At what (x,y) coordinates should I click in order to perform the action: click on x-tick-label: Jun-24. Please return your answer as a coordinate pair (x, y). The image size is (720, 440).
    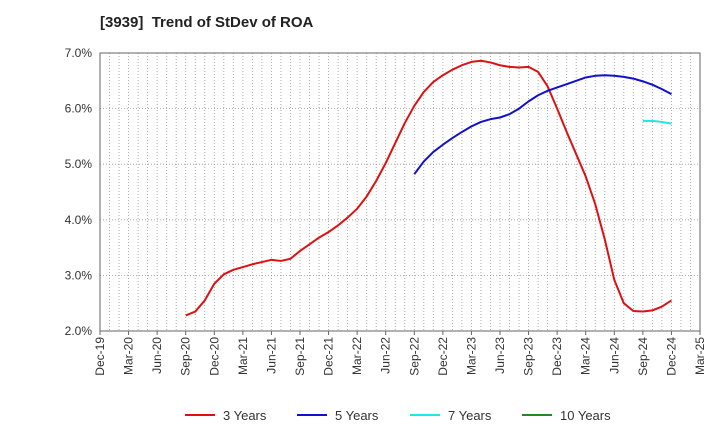
    Looking at the image, I should click on (614, 355).